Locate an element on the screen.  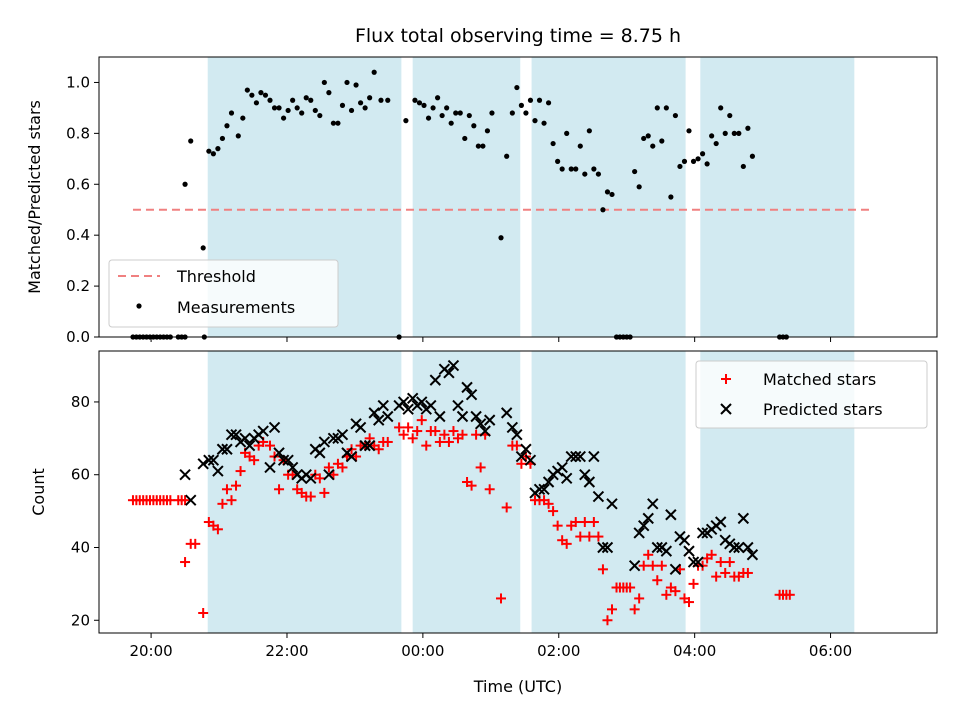
predicted-legend-marker is located at coordinates (726, 409).